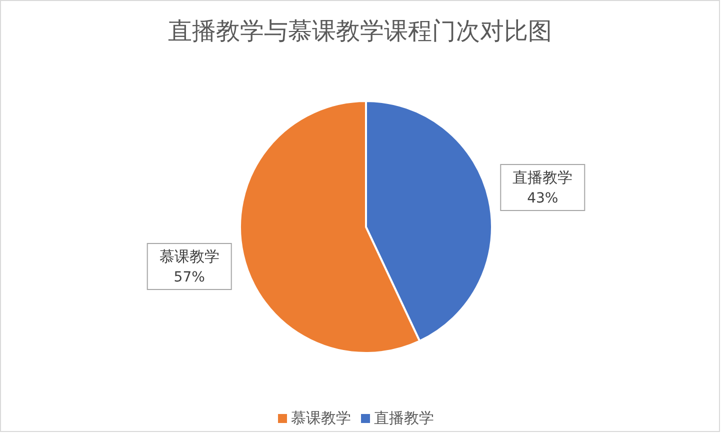  What do you see at coordinates (542, 177) in the screenshot?
I see `slice-label: 直播教学` at bounding box center [542, 177].